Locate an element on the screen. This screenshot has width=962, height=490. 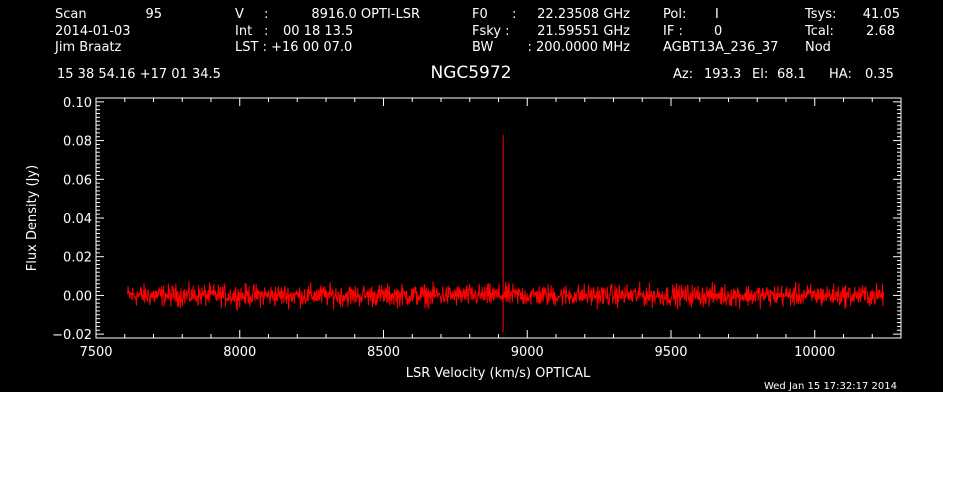
y-axis-label: Flux Density (Jy) is located at coordinates (32, 218).